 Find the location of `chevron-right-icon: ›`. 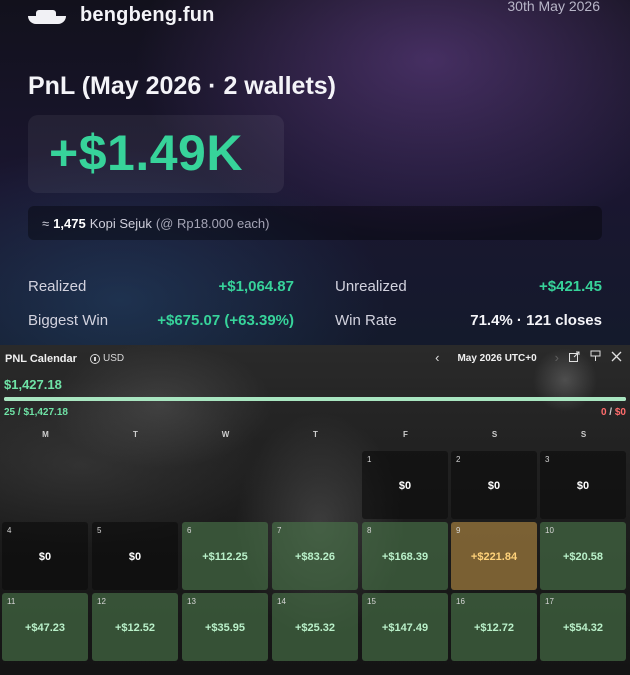

chevron-right-icon: › is located at coordinates (556, 357).